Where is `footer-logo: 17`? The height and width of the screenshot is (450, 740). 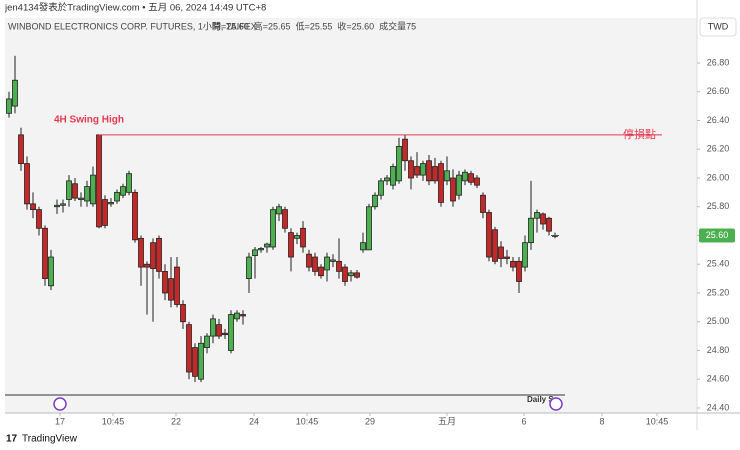
footer-logo: 17 is located at coordinates (12, 439).